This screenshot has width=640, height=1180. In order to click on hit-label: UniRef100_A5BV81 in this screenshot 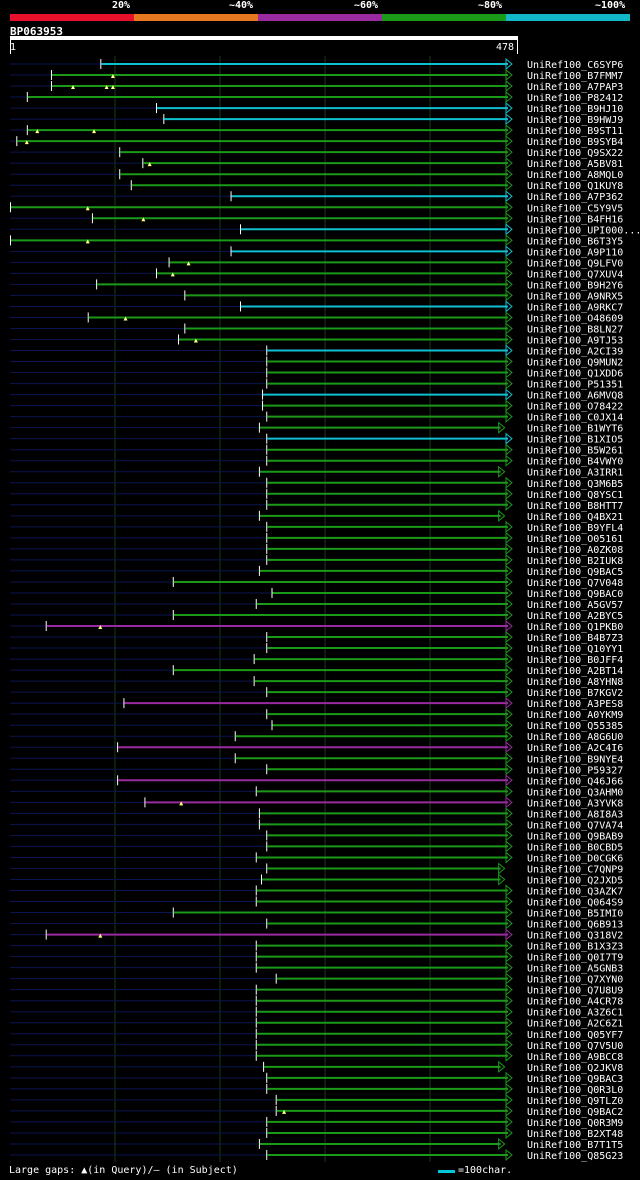, I will do `click(575, 164)`.